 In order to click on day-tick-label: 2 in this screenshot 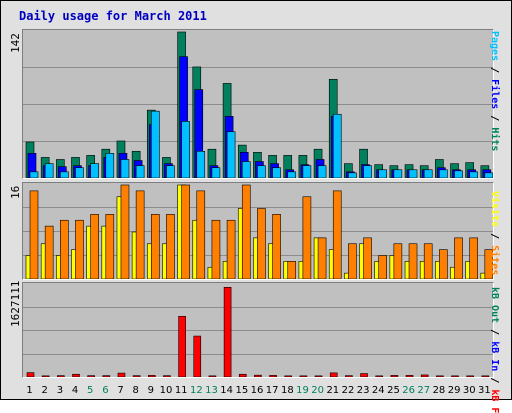, I will do `click(45, 390)`.